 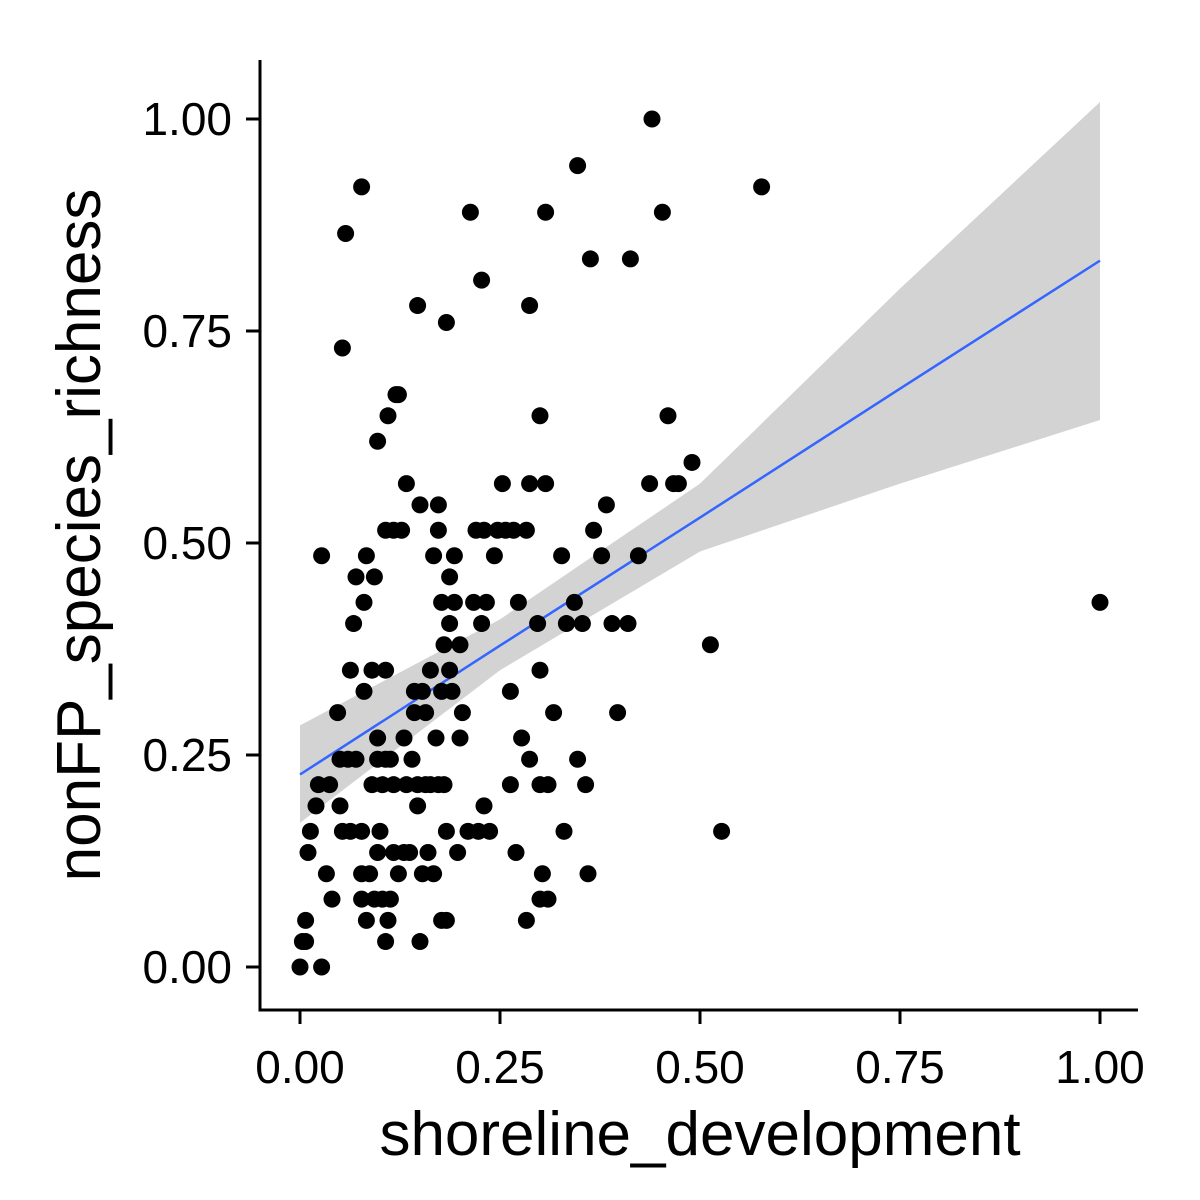 What do you see at coordinates (700, 1067) in the screenshot?
I see `x-tick-label: 0.50` at bounding box center [700, 1067].